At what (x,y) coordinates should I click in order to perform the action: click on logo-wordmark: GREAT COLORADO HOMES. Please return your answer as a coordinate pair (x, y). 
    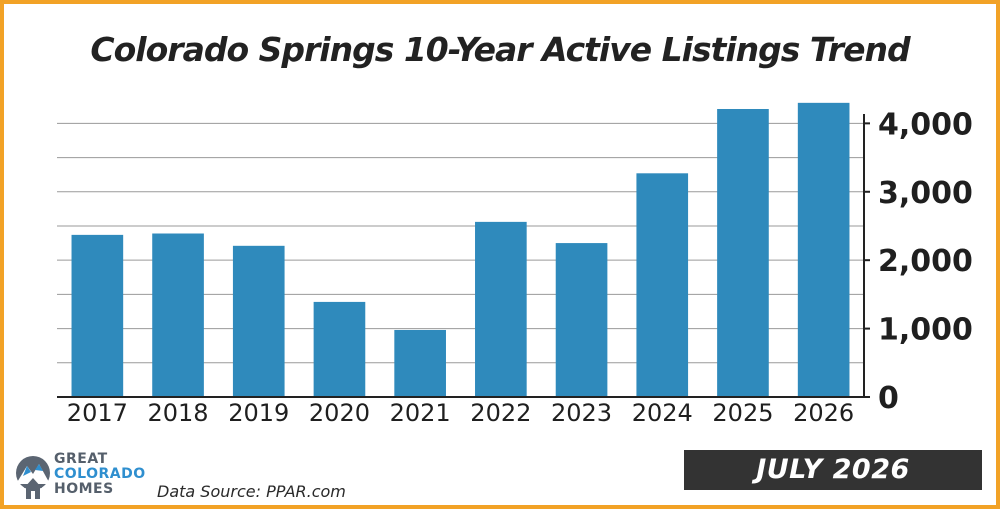
    Looking at the image, I should click on (100, 474).